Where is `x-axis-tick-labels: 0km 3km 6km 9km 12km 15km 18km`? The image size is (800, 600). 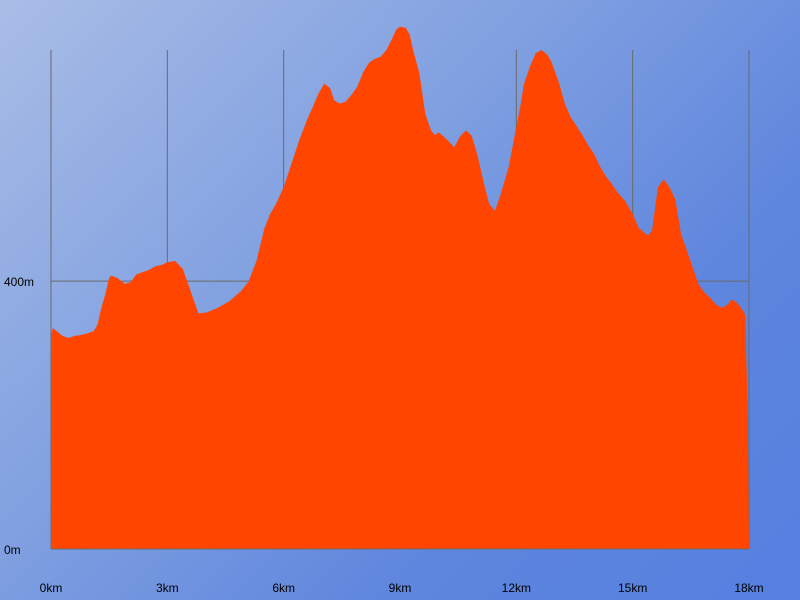 x-axis-tick-labels: 0km 3km 6km 9km 12km 15km 18km is located at coordinates (402, 588).